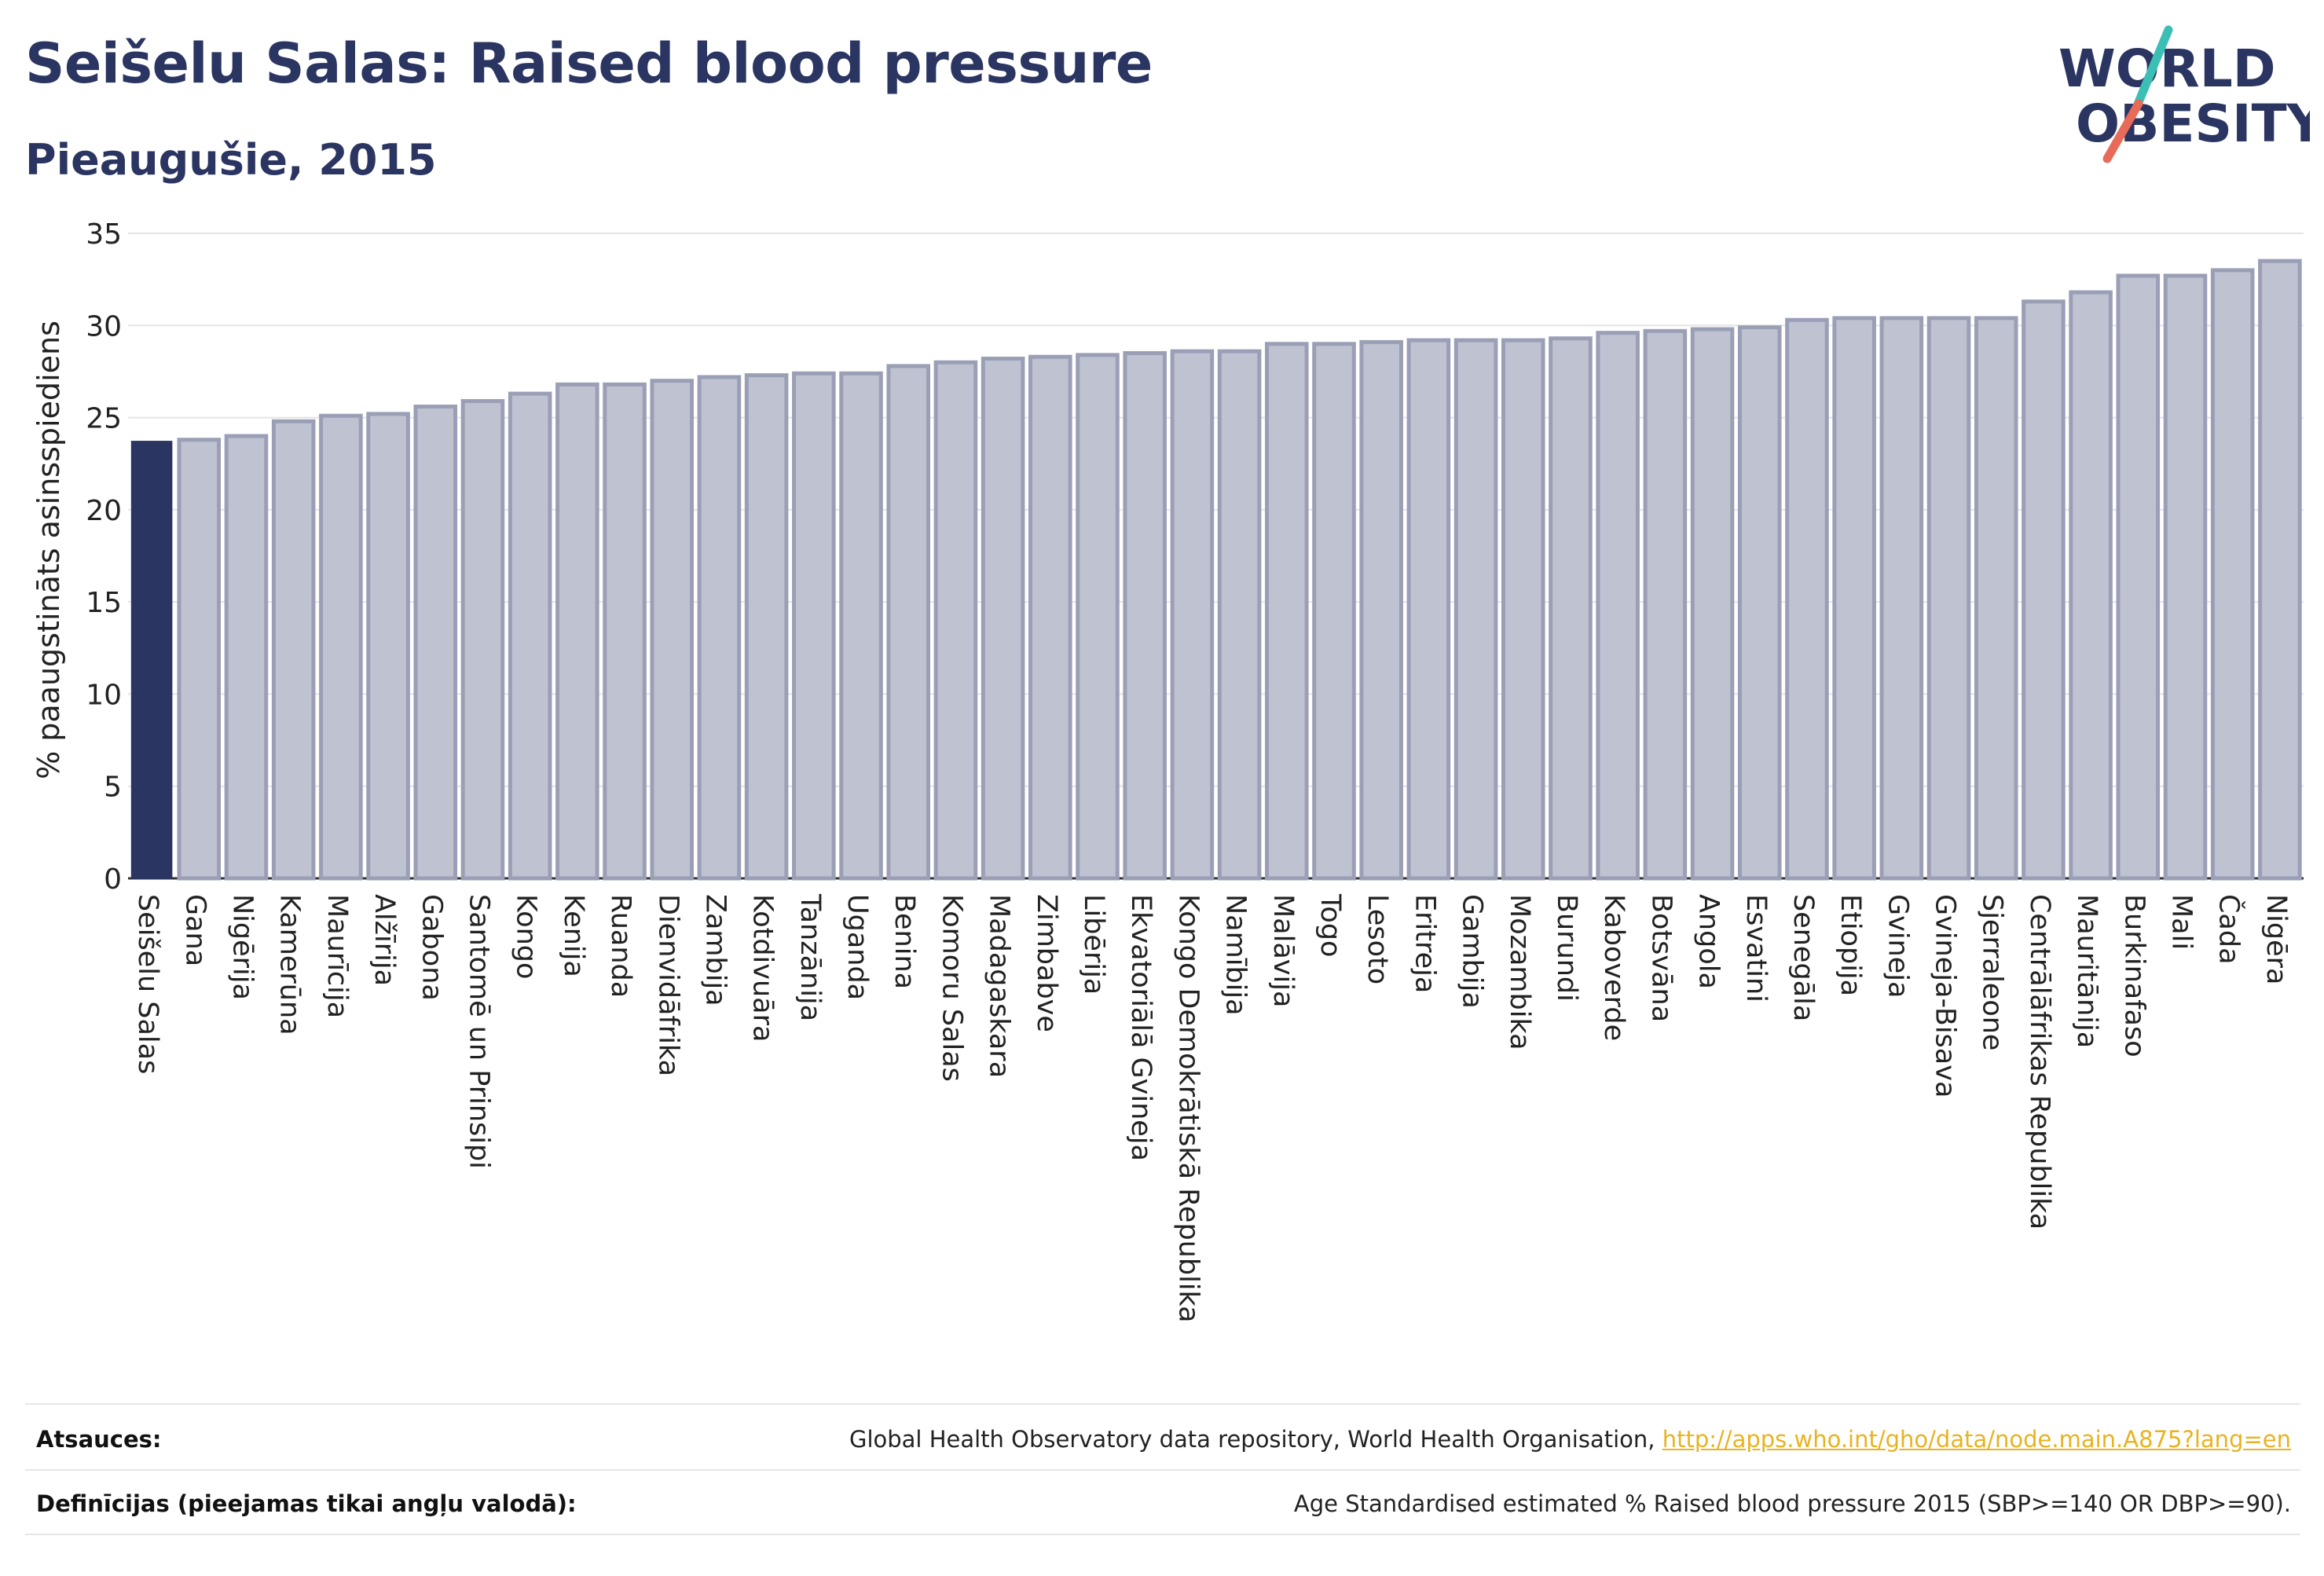  Describe the element at coordinates (715, 950) in the screenshot. I see `x-tick-label: Zambija` at that location.